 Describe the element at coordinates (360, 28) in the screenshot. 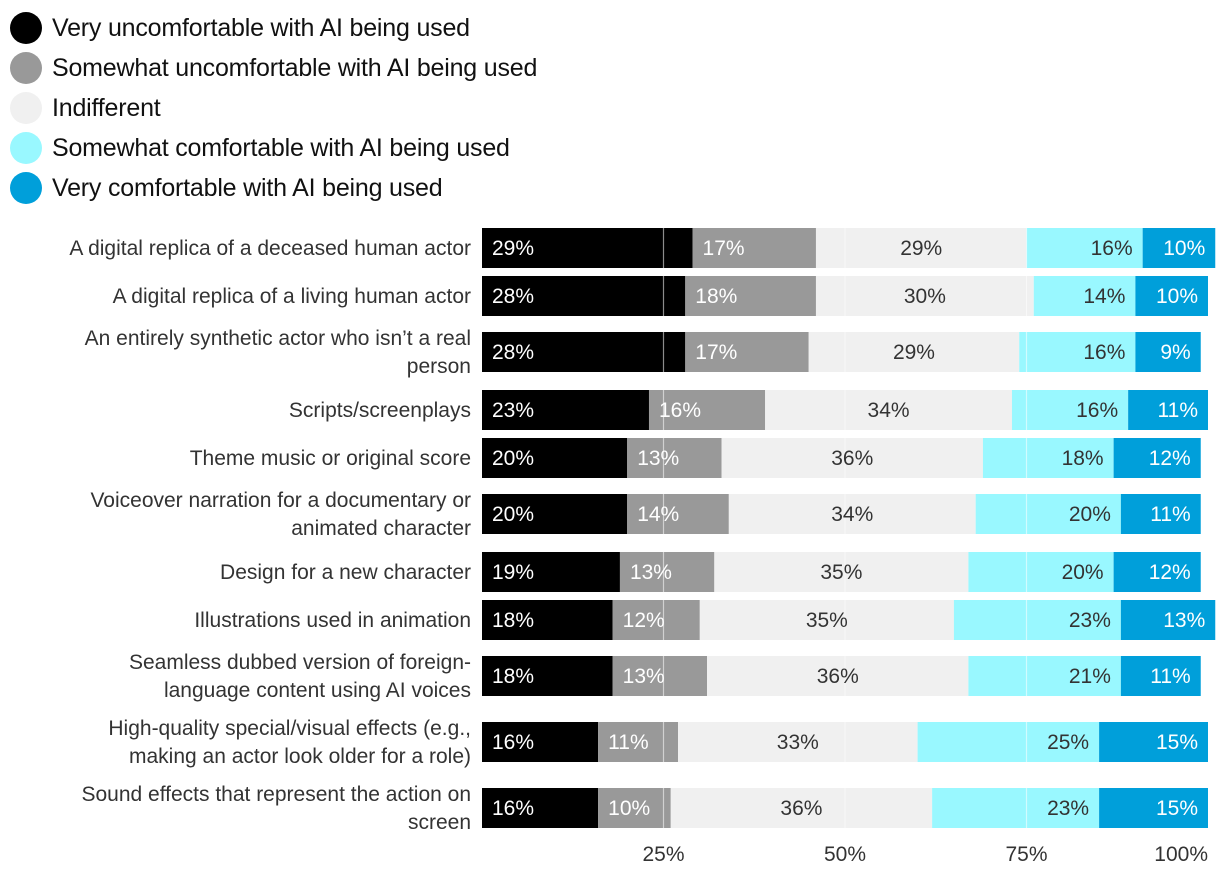

I see `legend-item: Very uncomfortable with AI being used` at that location.